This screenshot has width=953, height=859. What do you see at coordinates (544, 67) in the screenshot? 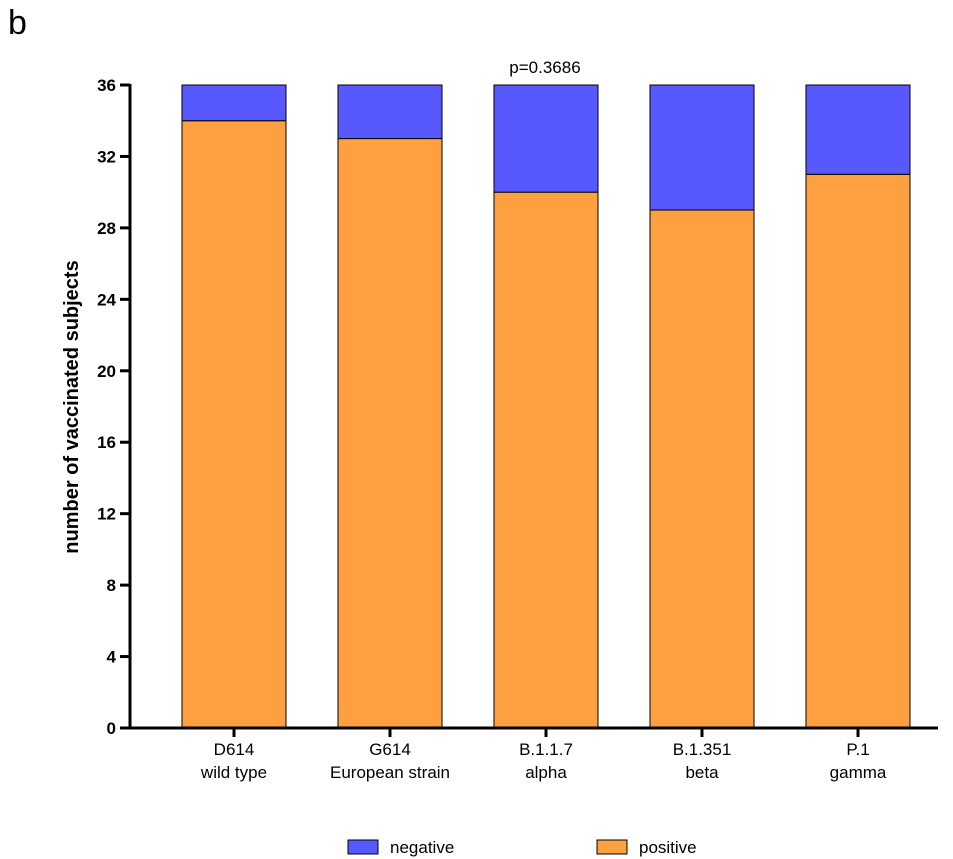
I see `p-value-annotation: p=0.3686` at bounding box center [544, 67].